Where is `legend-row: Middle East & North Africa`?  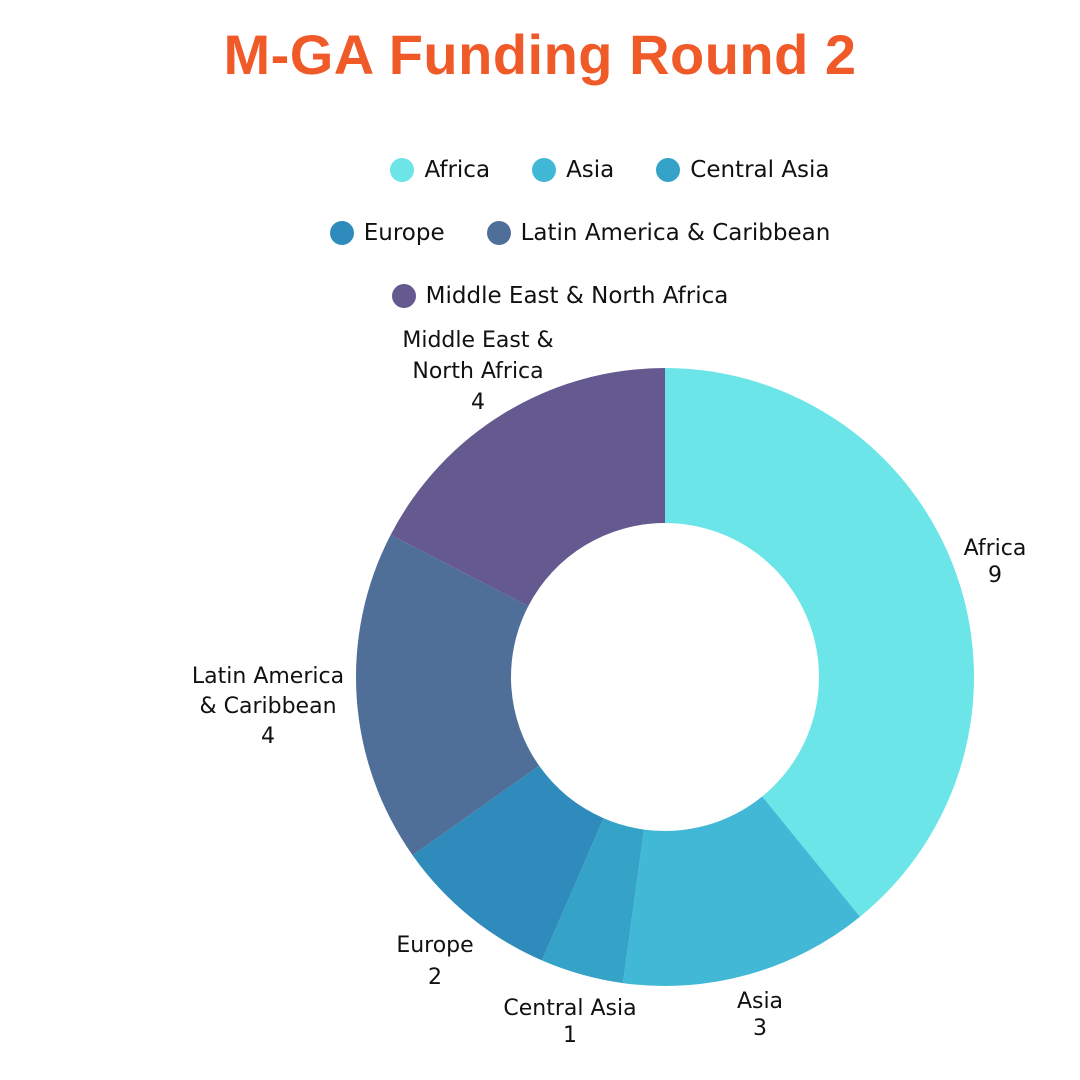 legend-row: Middle East & North Africa is located at coordinates (540, 295).